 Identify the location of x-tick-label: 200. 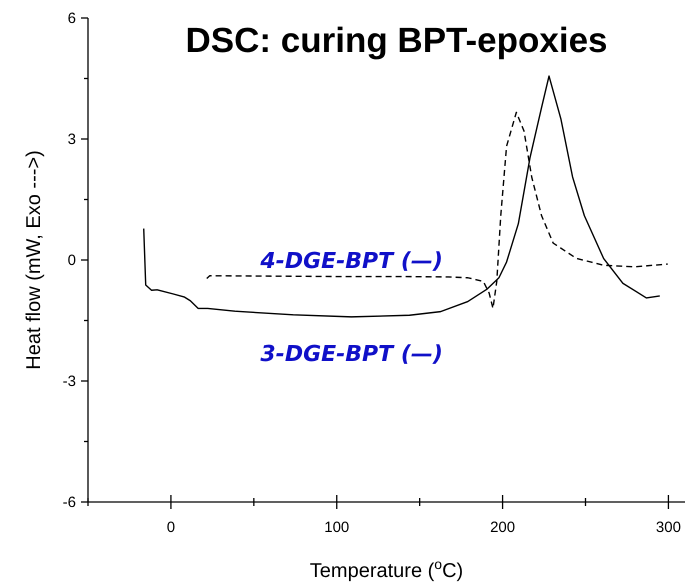
(503, 527).